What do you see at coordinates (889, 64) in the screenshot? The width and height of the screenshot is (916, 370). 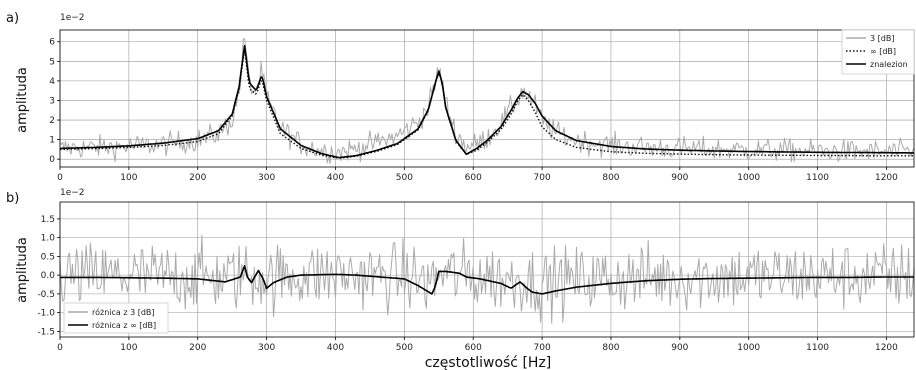 I see `legend-a-label-found: znalezion` at bounding box center [889, 64].